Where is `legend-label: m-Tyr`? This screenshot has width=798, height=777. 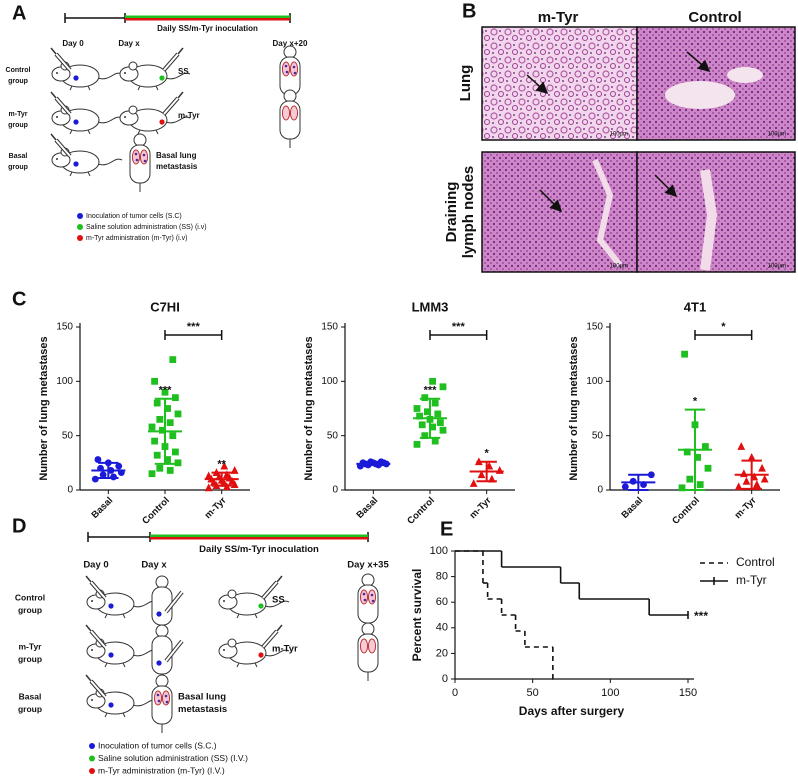
legend-label: m-Tyr is located at coordinates (751, 580).